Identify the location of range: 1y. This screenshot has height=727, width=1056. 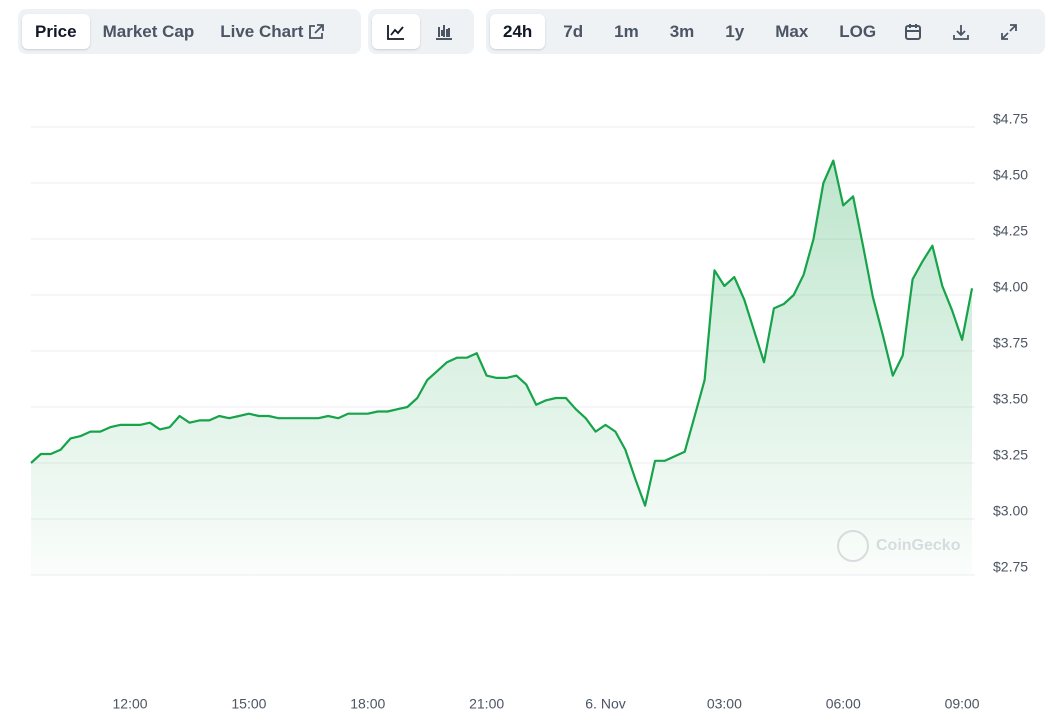
(735, 31).